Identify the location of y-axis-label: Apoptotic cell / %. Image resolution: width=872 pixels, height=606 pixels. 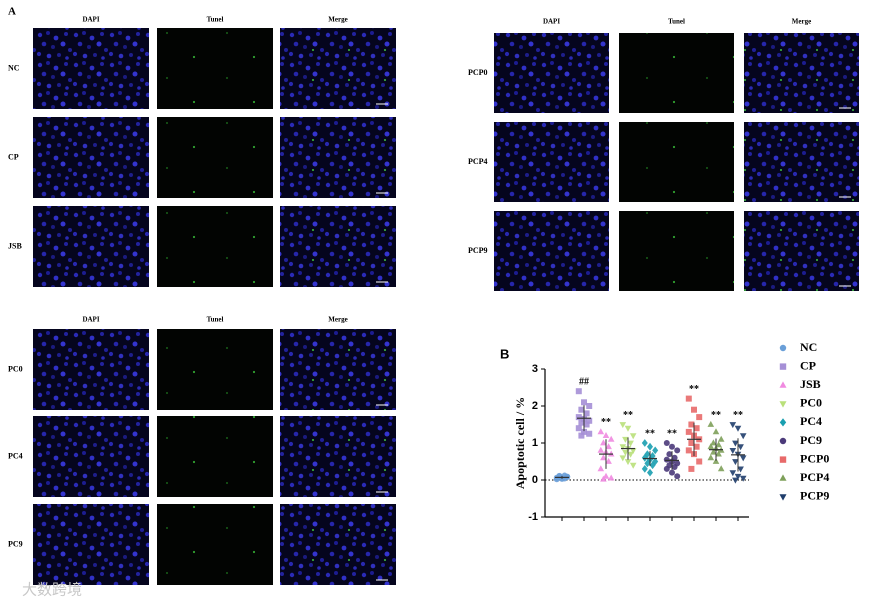
(520, 443).